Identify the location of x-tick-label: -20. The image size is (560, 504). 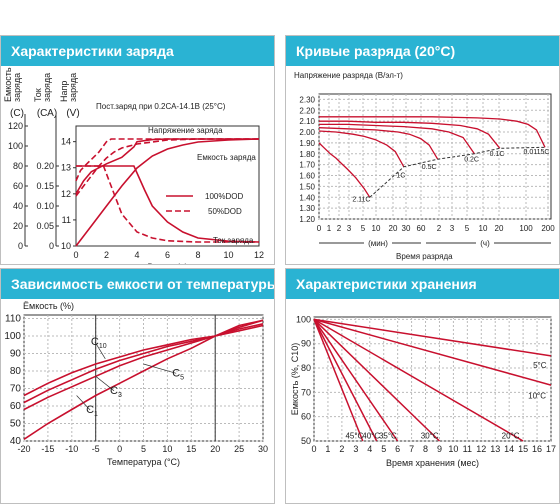
(23, 449).